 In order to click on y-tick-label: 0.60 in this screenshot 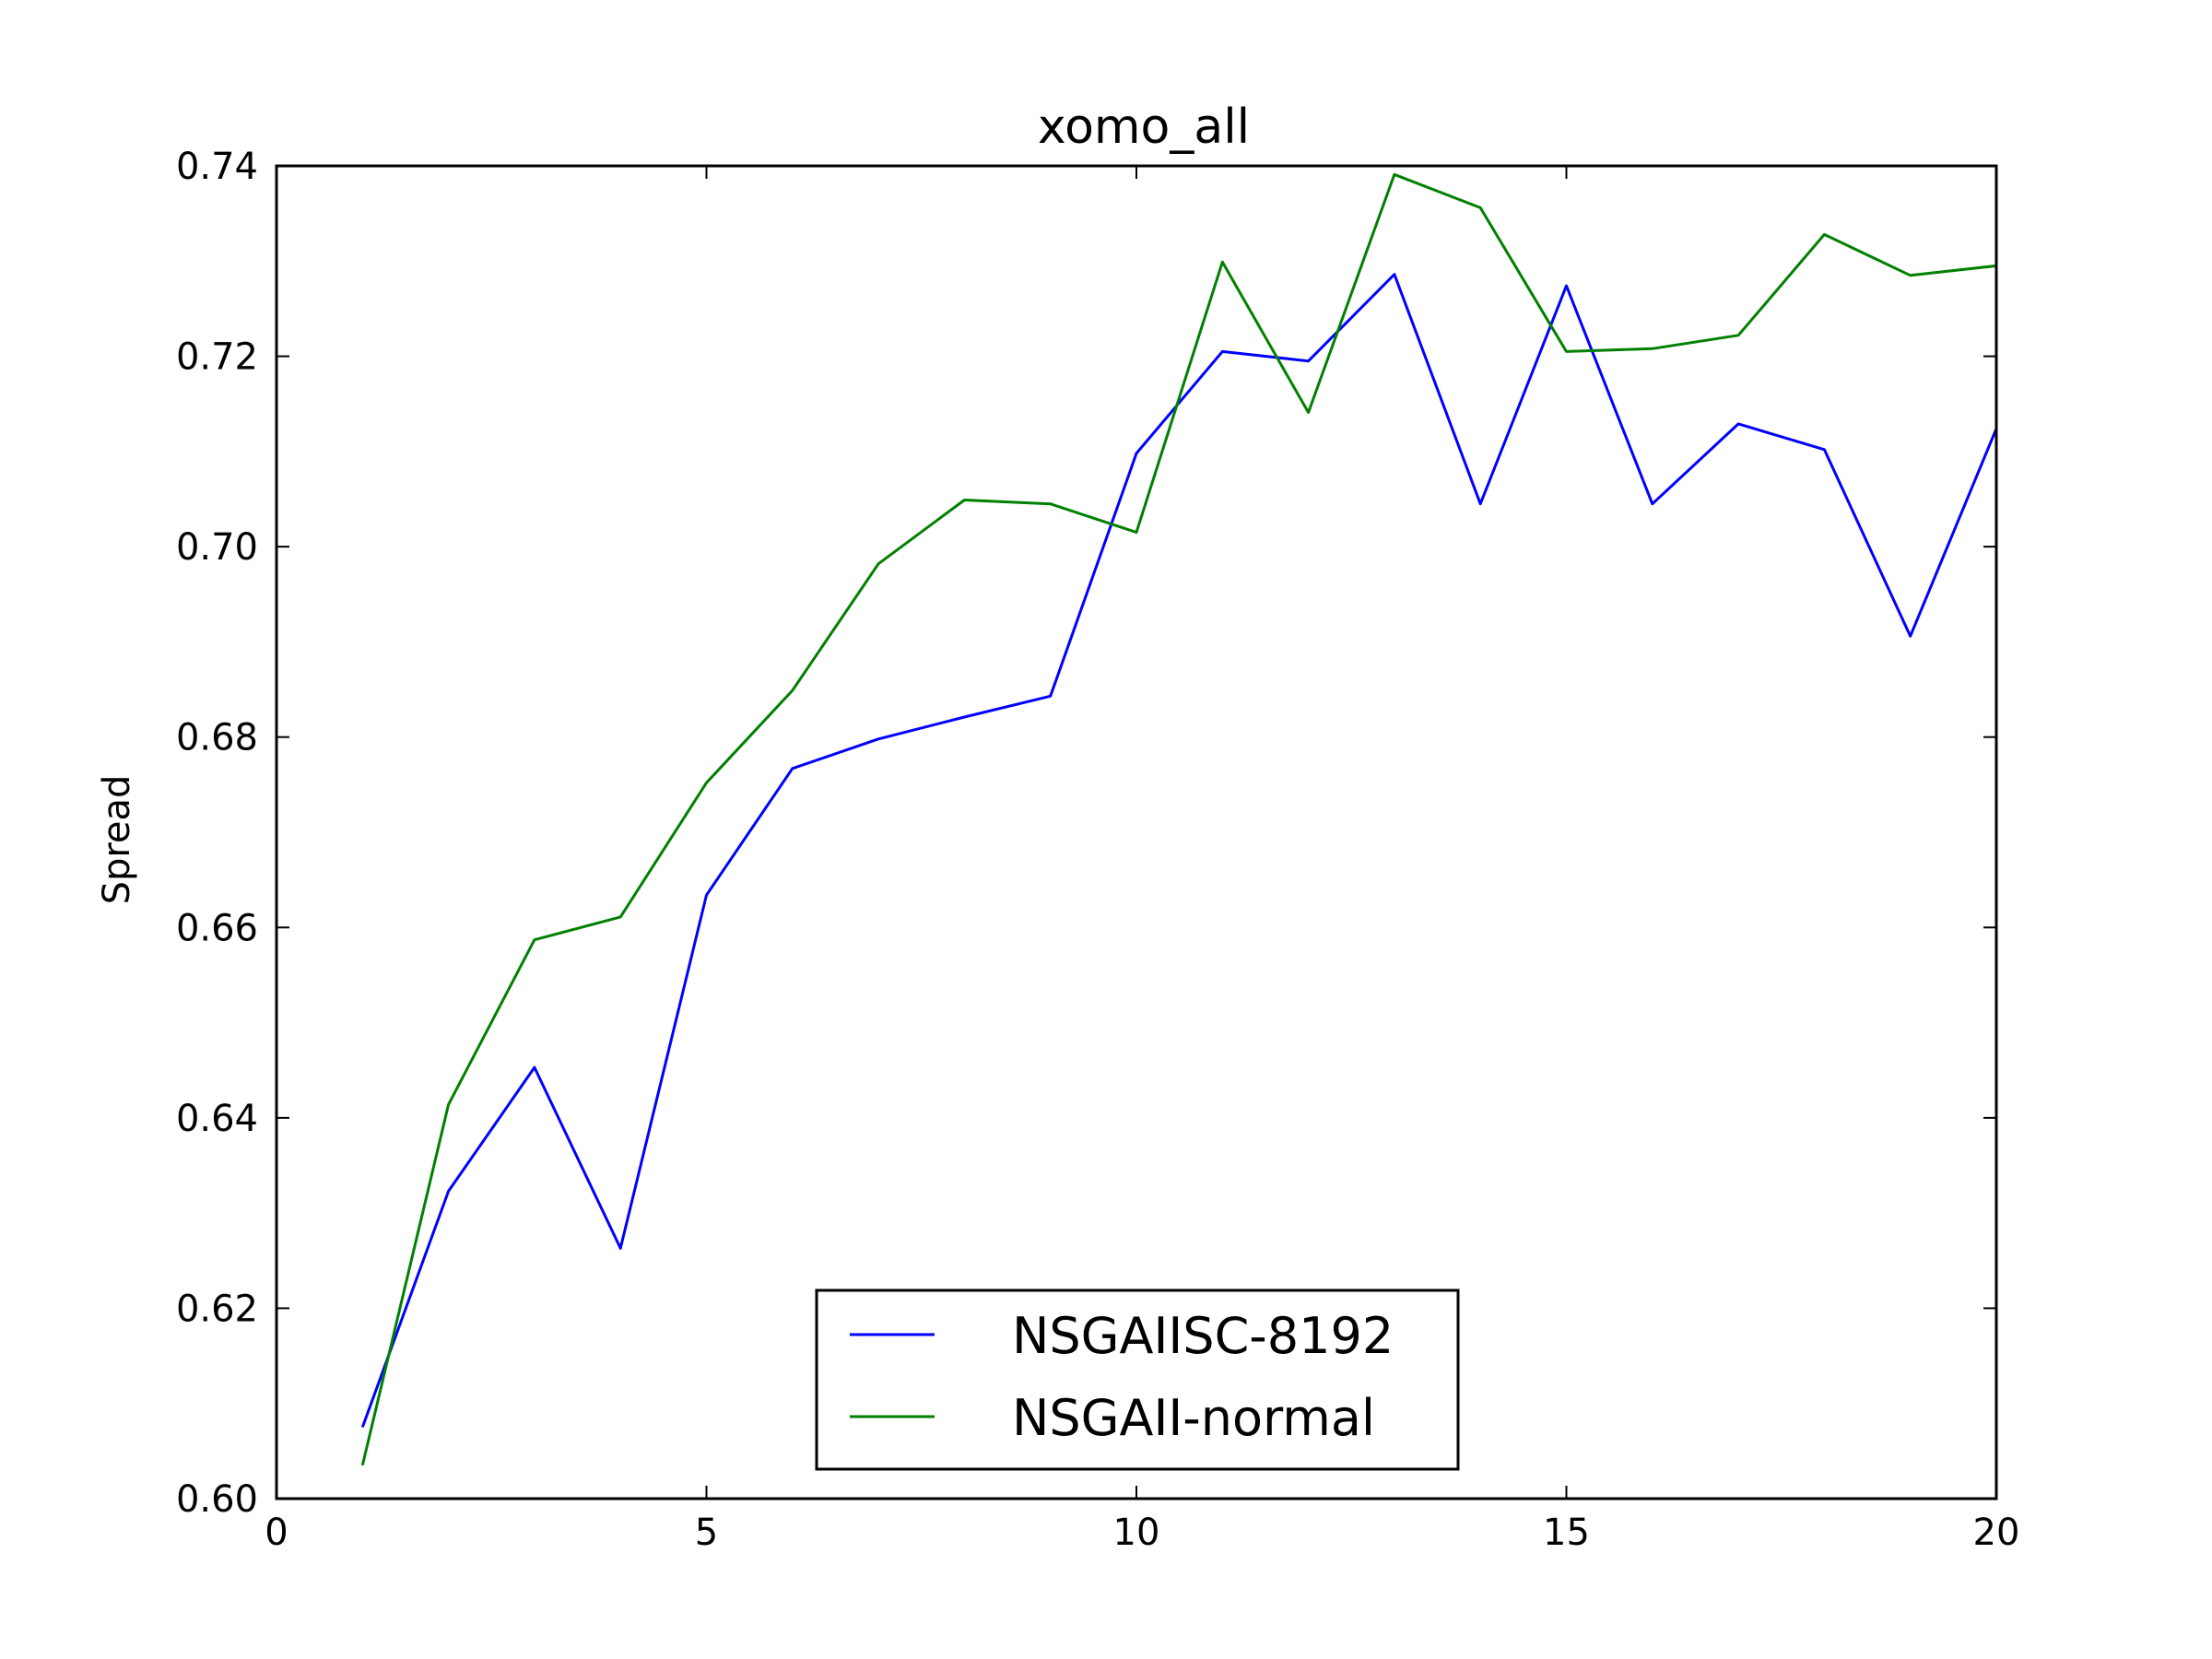, I will do `click(217, 1499)`.